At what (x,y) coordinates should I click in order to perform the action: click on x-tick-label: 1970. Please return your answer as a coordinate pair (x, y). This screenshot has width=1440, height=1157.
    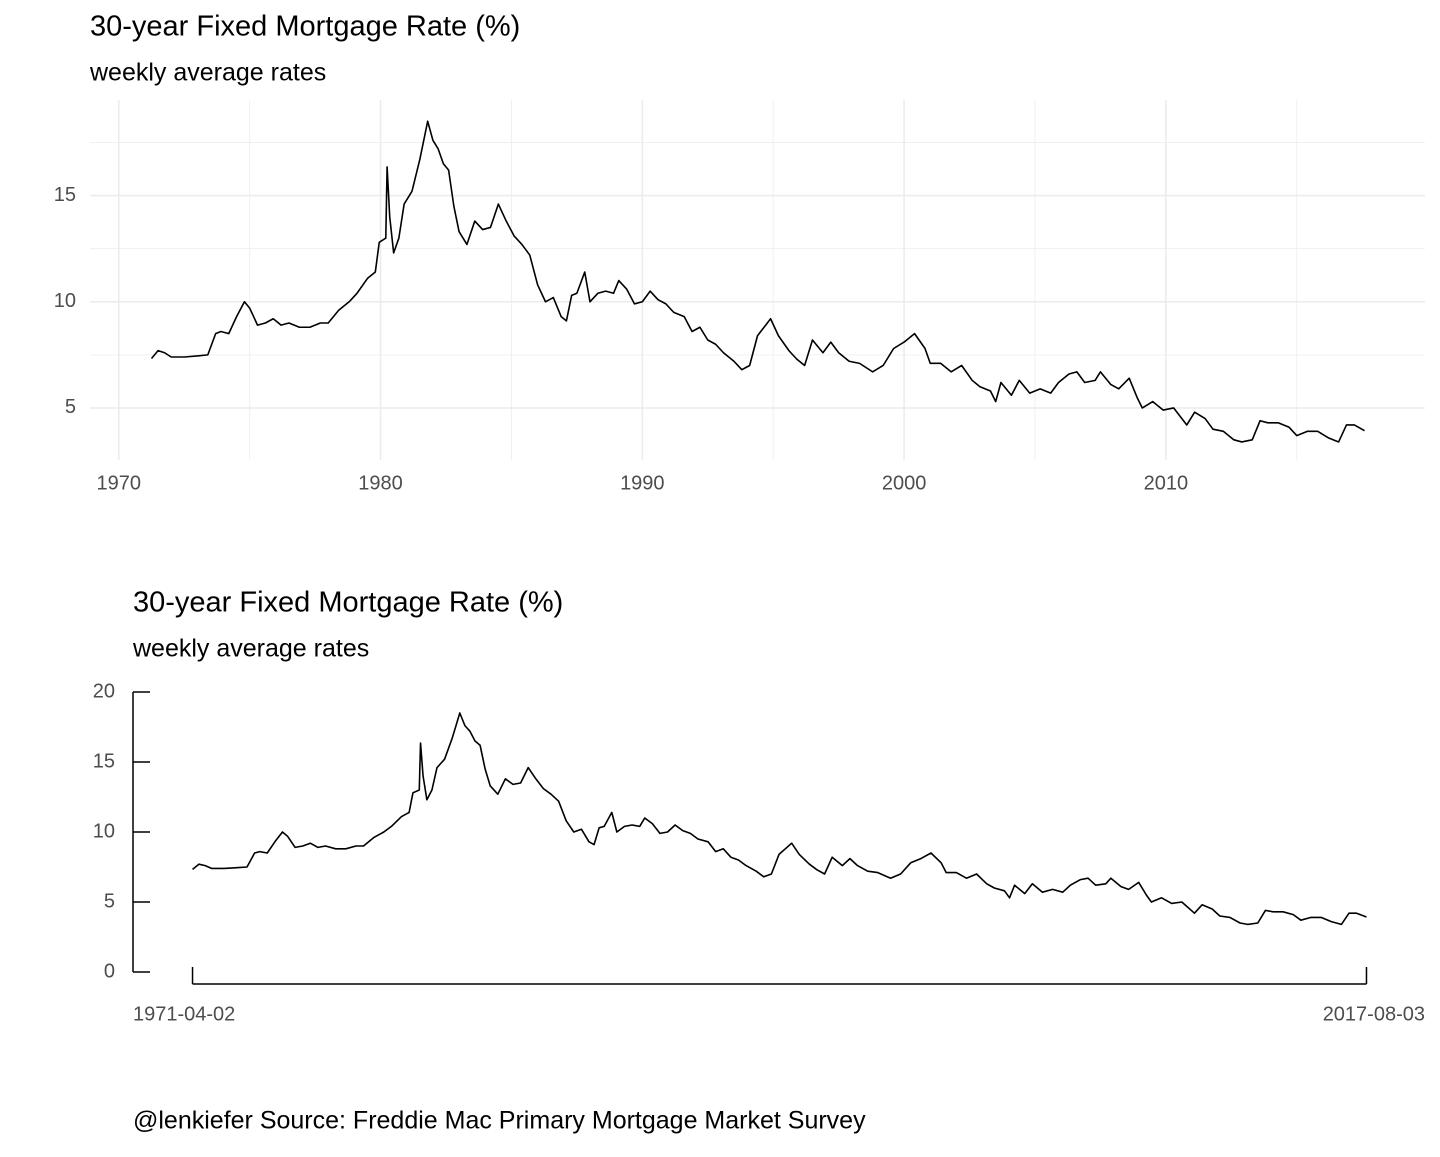
    Looking at the image, I should click on (119, 483).